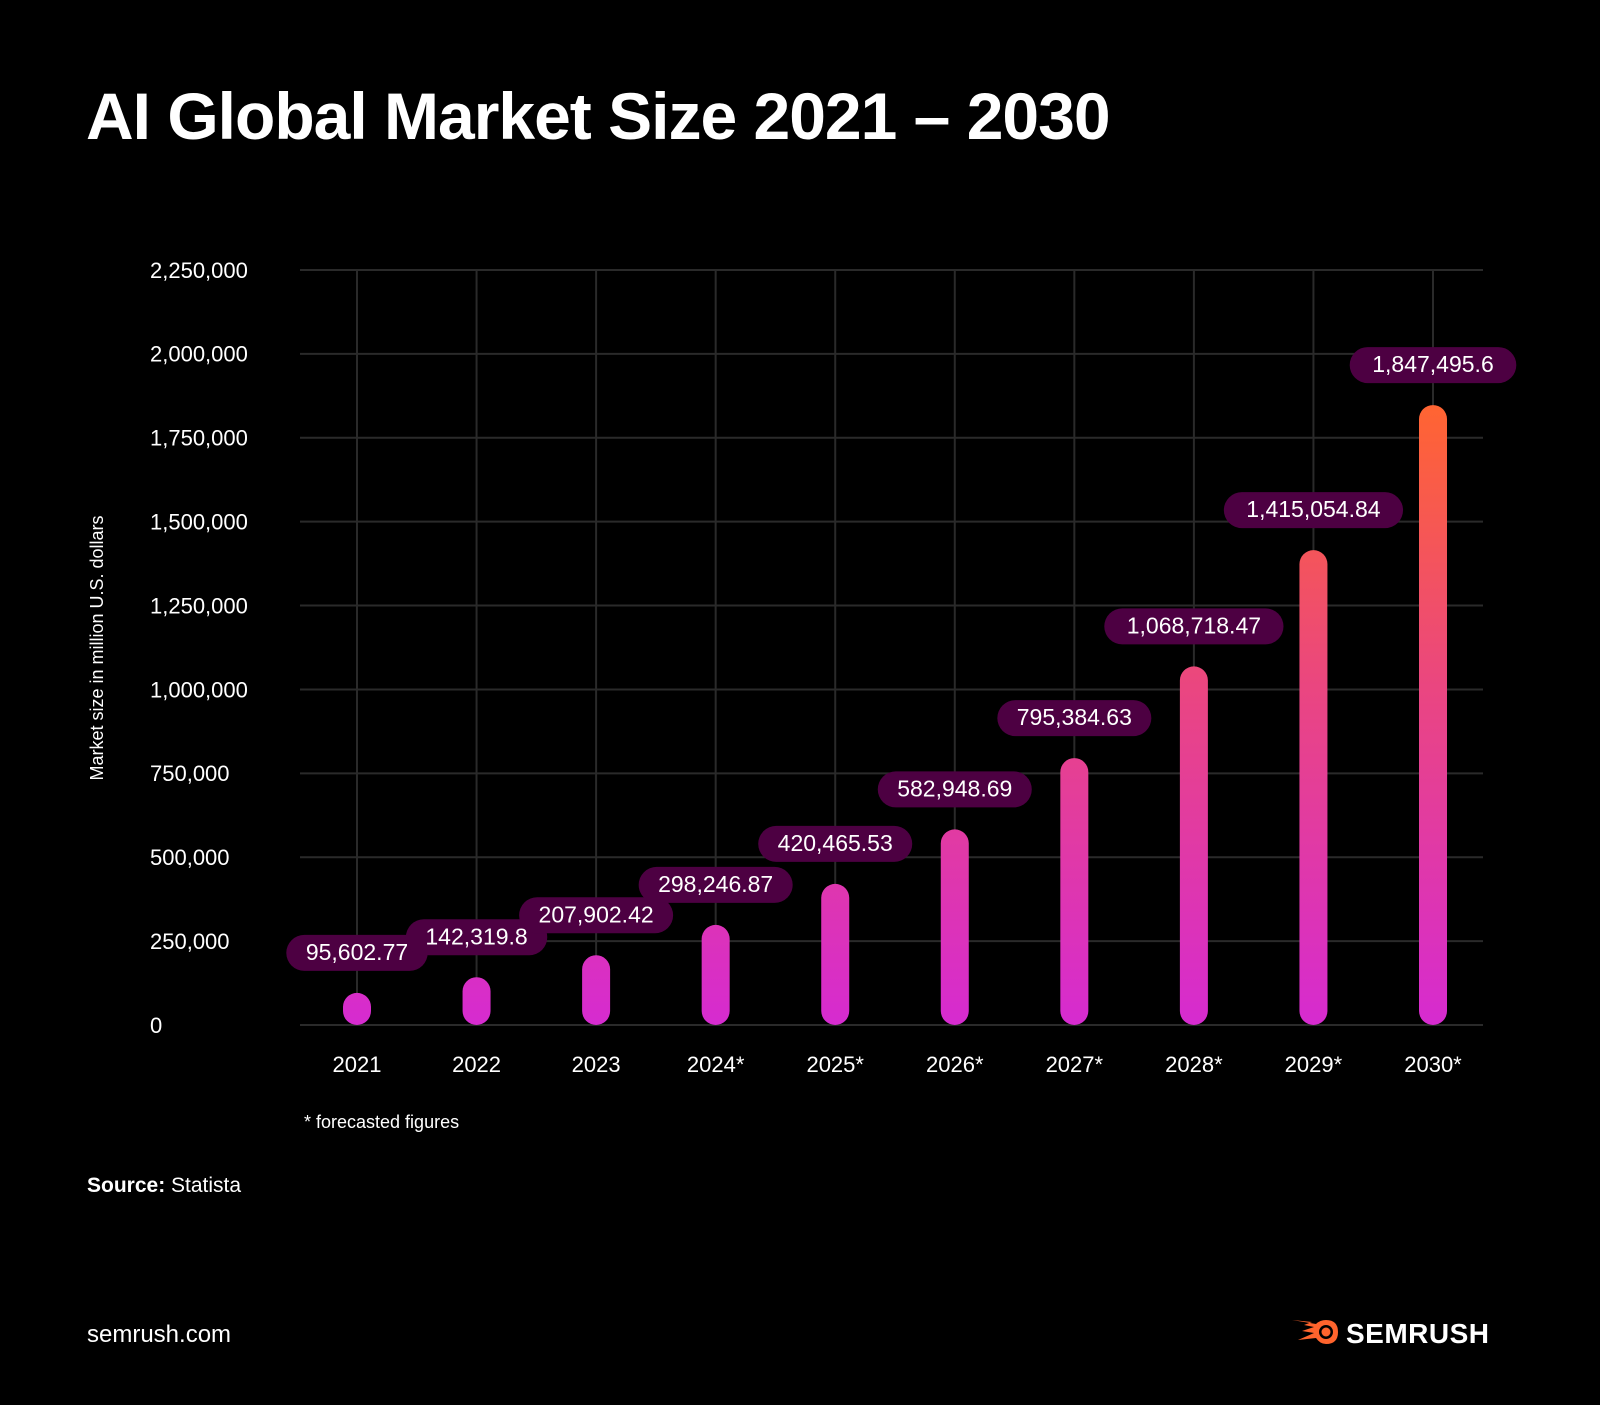 This screenshot has height=1405, width=1600. I want to click on x-tick-label: 2021, so click(357, 1064).